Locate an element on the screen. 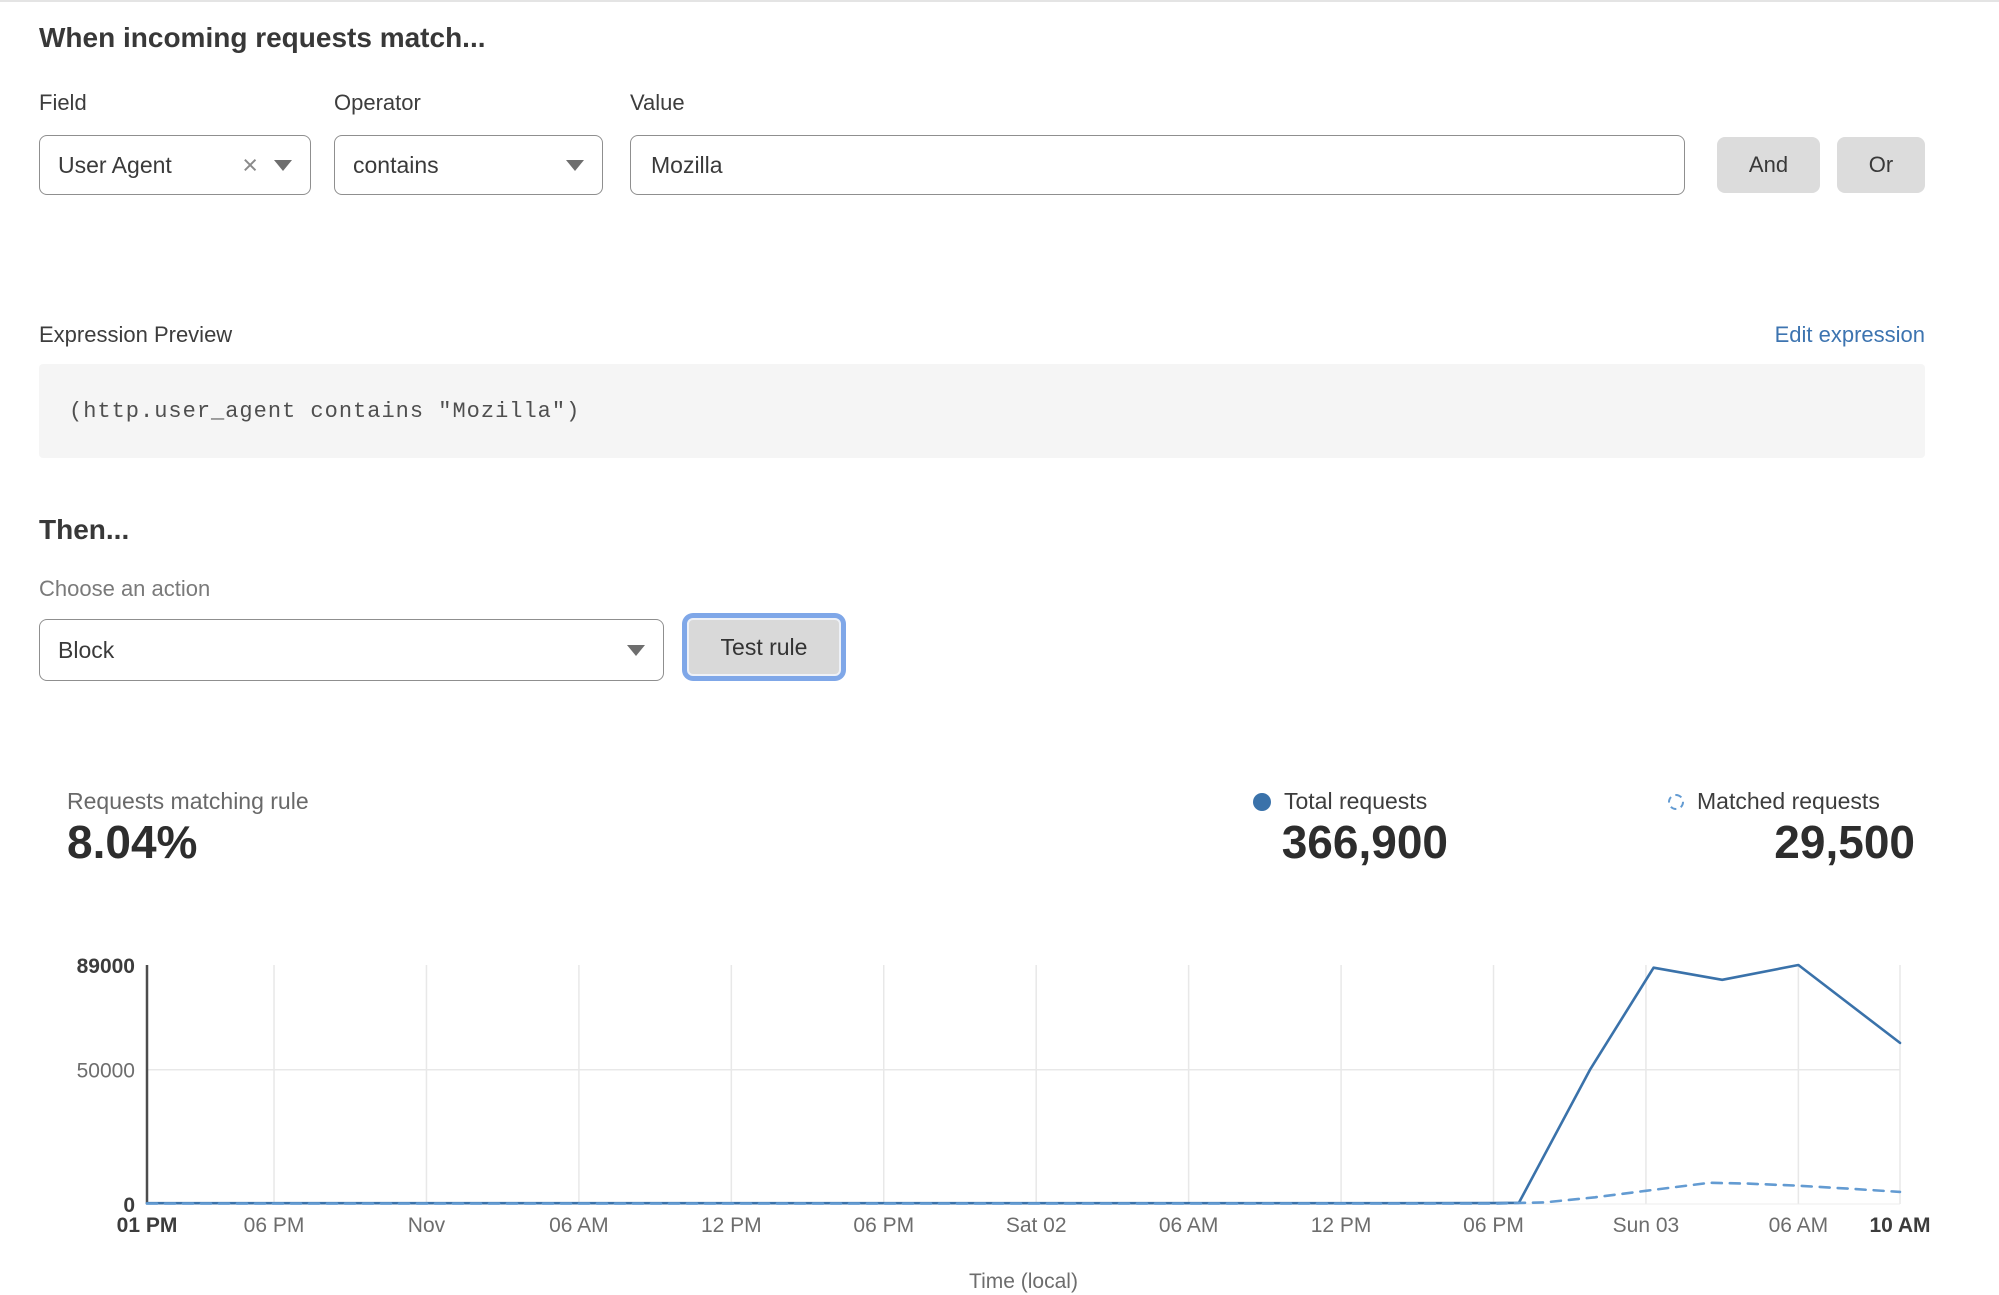 The image size is (1999, 1295). x-tick-label: 01 PM is located at coordinates (147, 1225).